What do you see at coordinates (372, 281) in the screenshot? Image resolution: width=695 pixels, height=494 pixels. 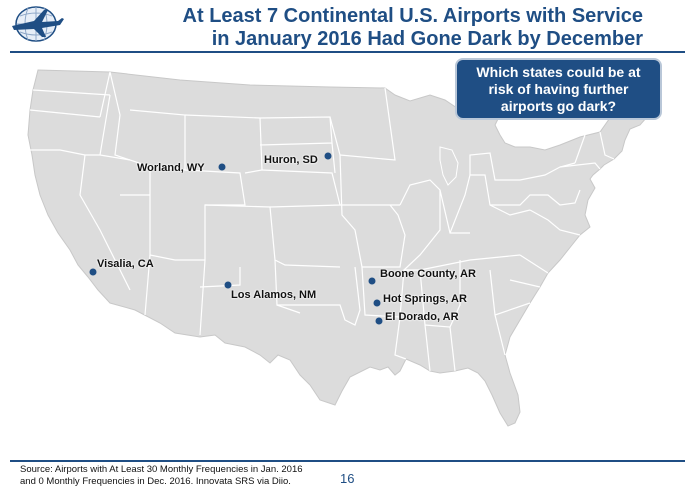 I see `airport-marker-boone-county` at bounding box center [372, 281].